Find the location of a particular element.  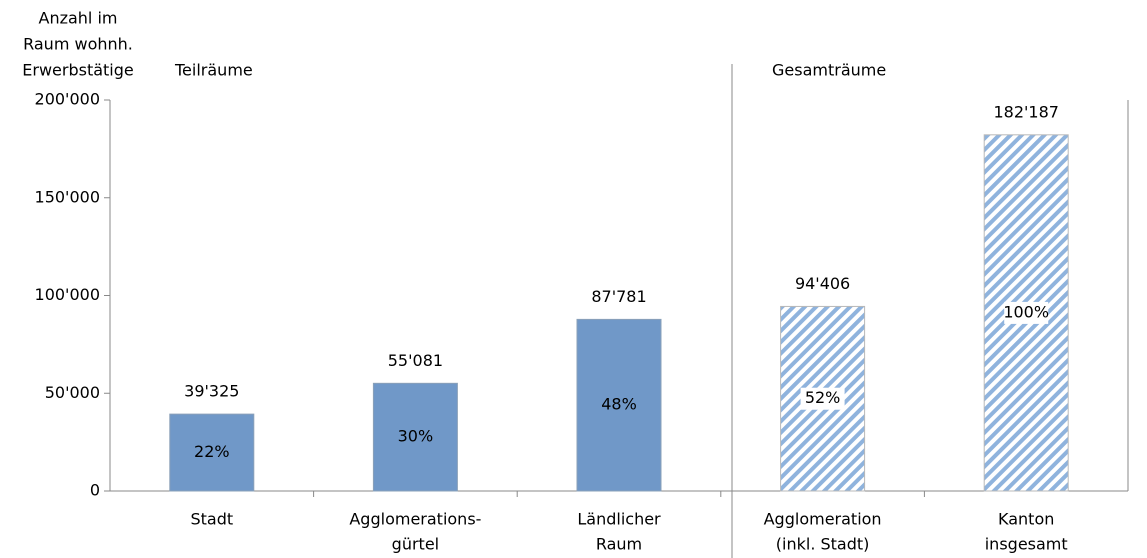

y-tick-label: 200'000 is located at coordinates (67, 99).